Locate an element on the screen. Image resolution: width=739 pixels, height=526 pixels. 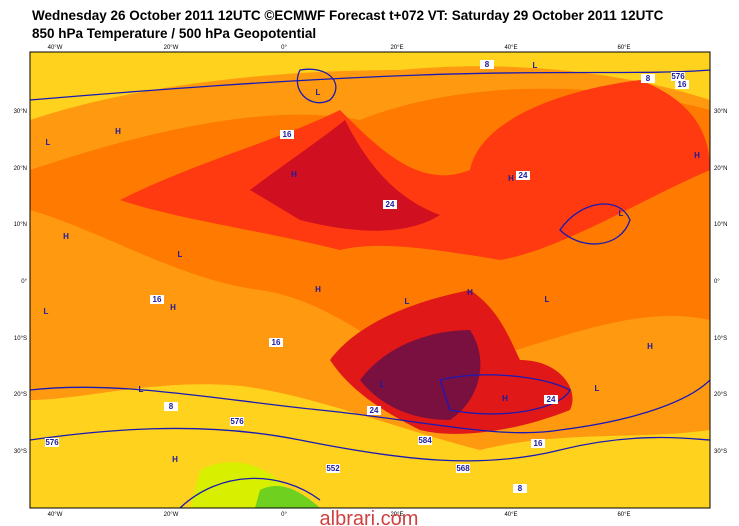
contour-label: 568 is located at coordinates (463, 468).